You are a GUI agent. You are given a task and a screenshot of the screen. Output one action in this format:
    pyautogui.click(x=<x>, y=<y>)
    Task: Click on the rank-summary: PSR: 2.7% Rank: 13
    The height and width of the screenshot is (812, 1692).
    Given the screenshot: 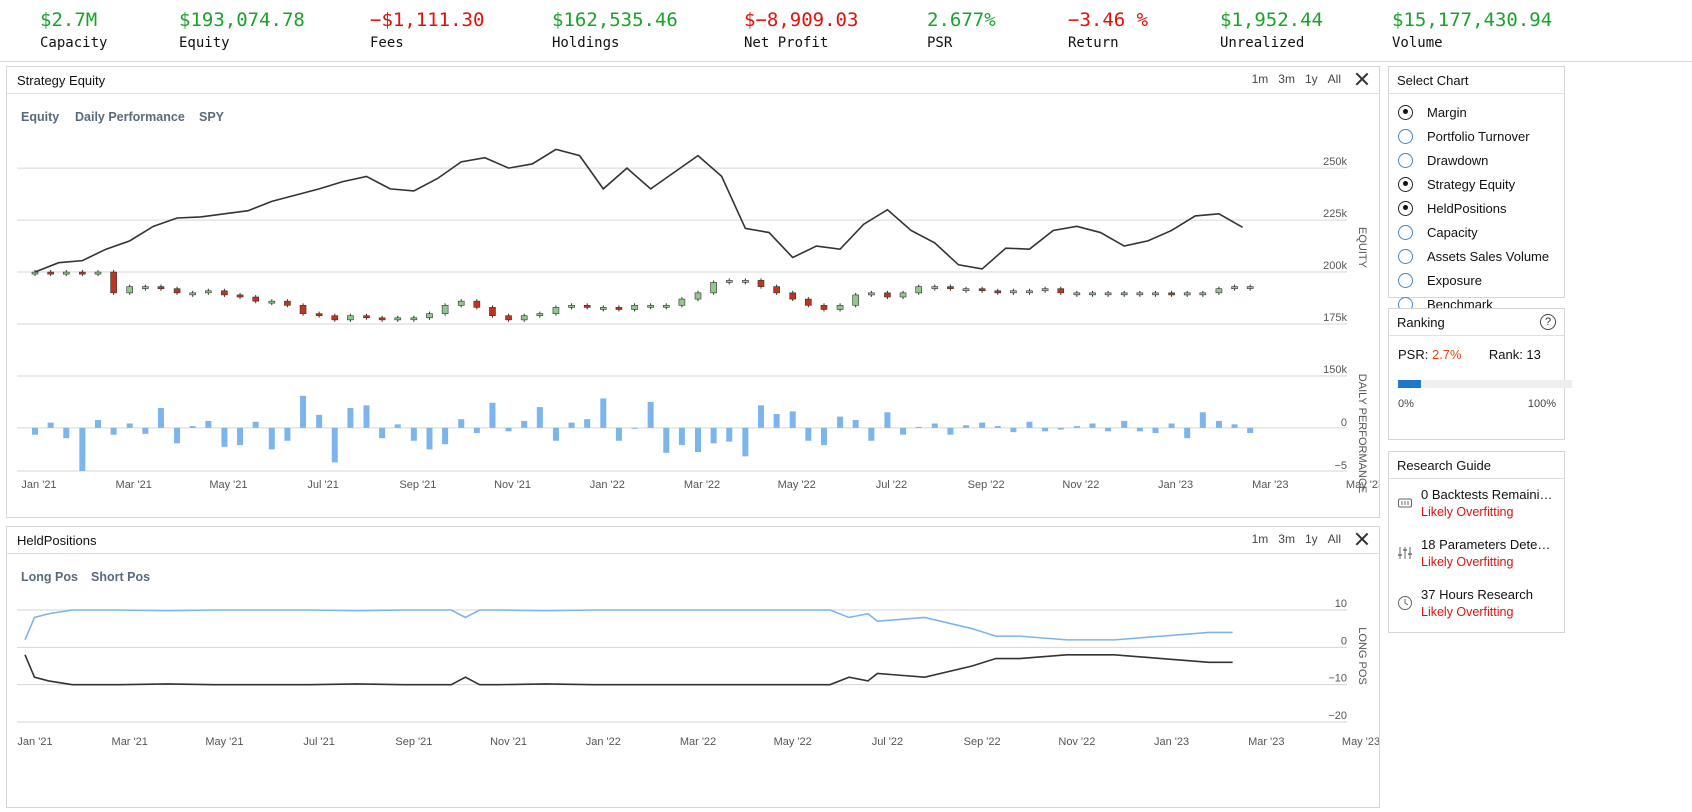 What is the action you would take?
    pyautogui.click(x=1469, y=354)
    